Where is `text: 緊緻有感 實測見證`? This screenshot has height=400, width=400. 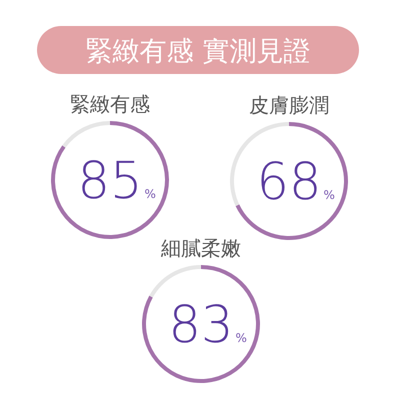
text: 緊緻有感 實測見證 is located at coordinates (198, 51).